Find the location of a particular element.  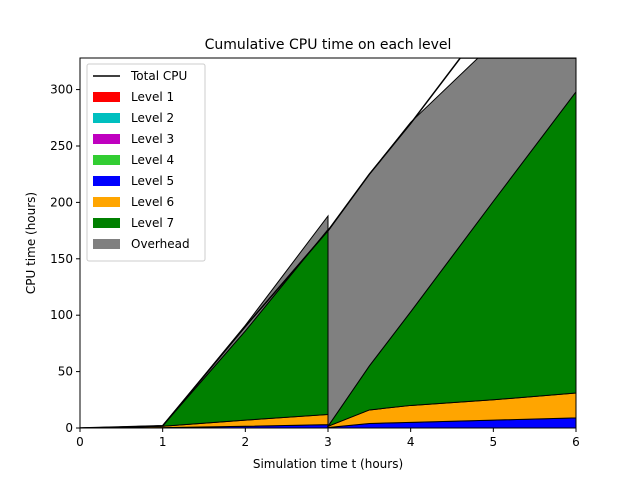

legend-label-overhead: Overhead is located at coordinates (160, 244).